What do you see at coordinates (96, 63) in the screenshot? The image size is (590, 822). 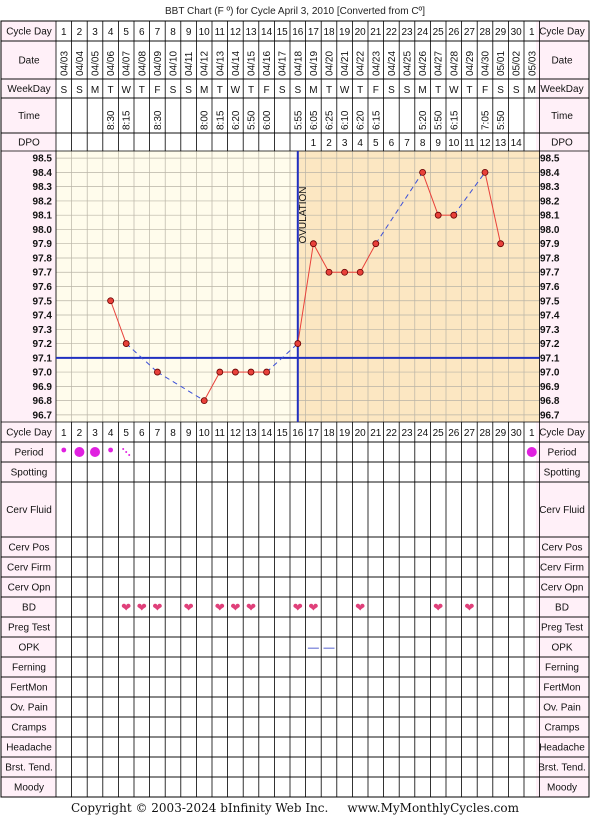 I see `date-cell: 04/05` at bounding box center [96, 63].